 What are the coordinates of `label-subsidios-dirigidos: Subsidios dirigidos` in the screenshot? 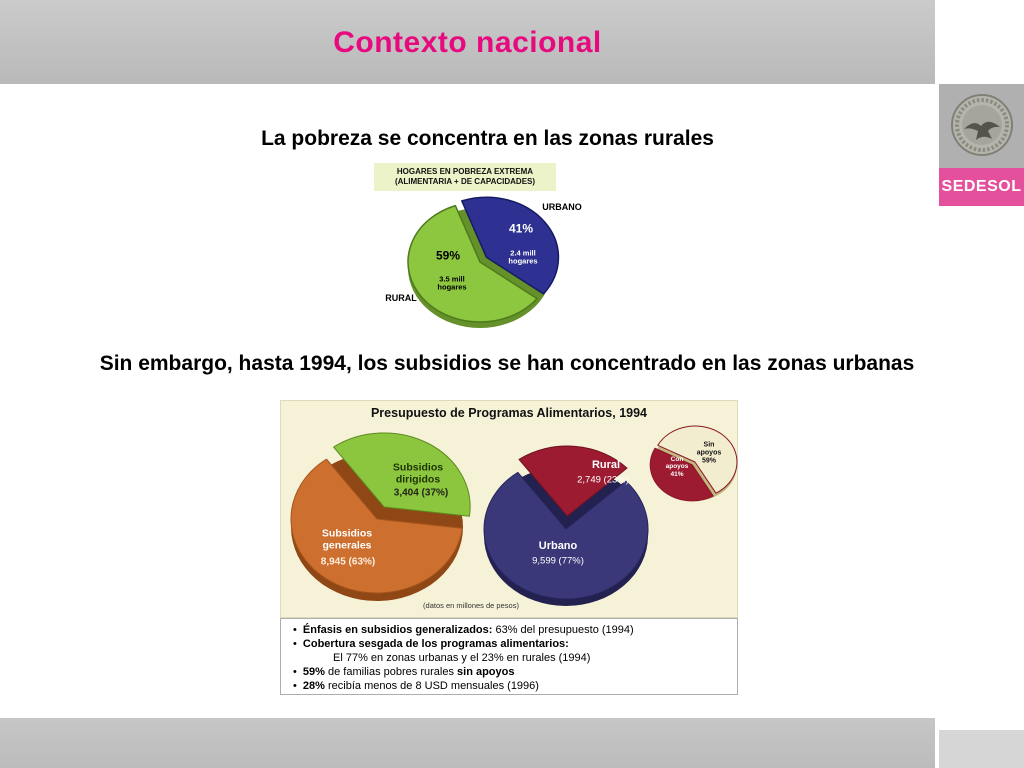 It's located at (418, 473).